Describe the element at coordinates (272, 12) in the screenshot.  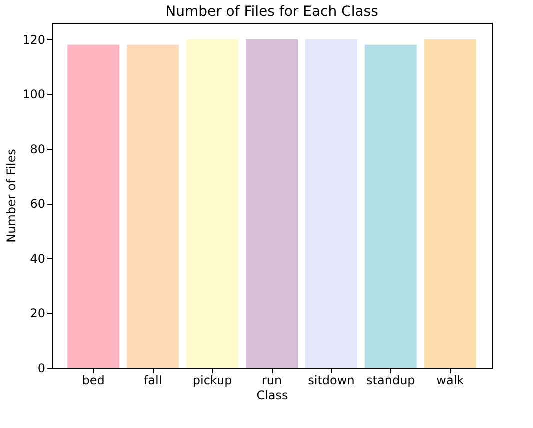
I see `chart-title: Number of Files for Each Class` at that location.